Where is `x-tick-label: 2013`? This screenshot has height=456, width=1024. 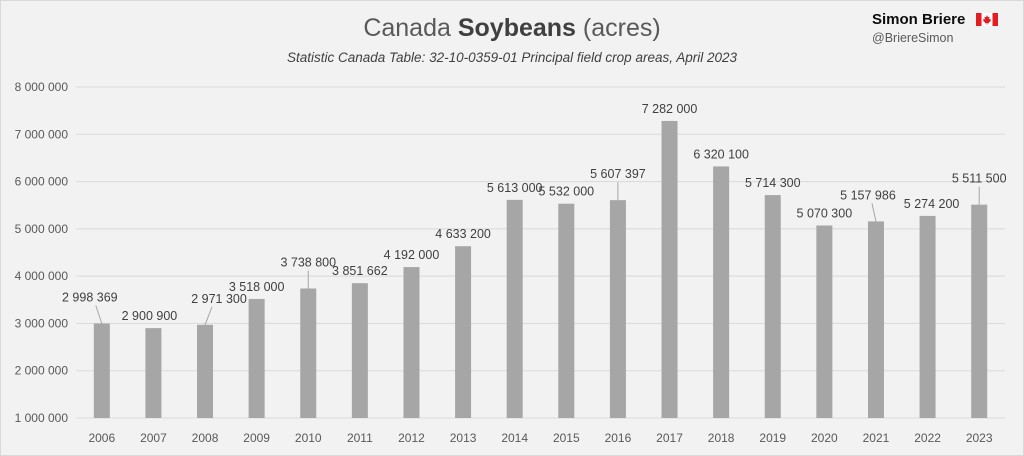 x-tick-label: 2013 is located at coordinates (463, 438).